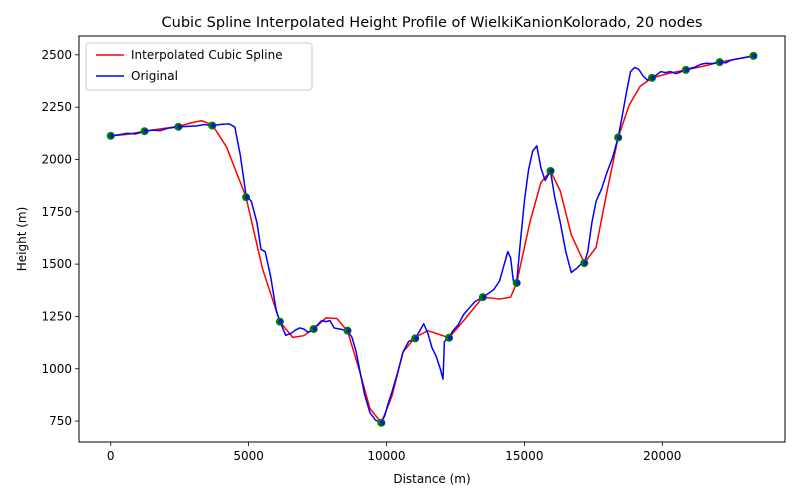 The height and width of the screenshot is (500, 800). Describe the element at coordinates (56, 369) in the screenshot. I see `y-tick-label: 1000` at that location.